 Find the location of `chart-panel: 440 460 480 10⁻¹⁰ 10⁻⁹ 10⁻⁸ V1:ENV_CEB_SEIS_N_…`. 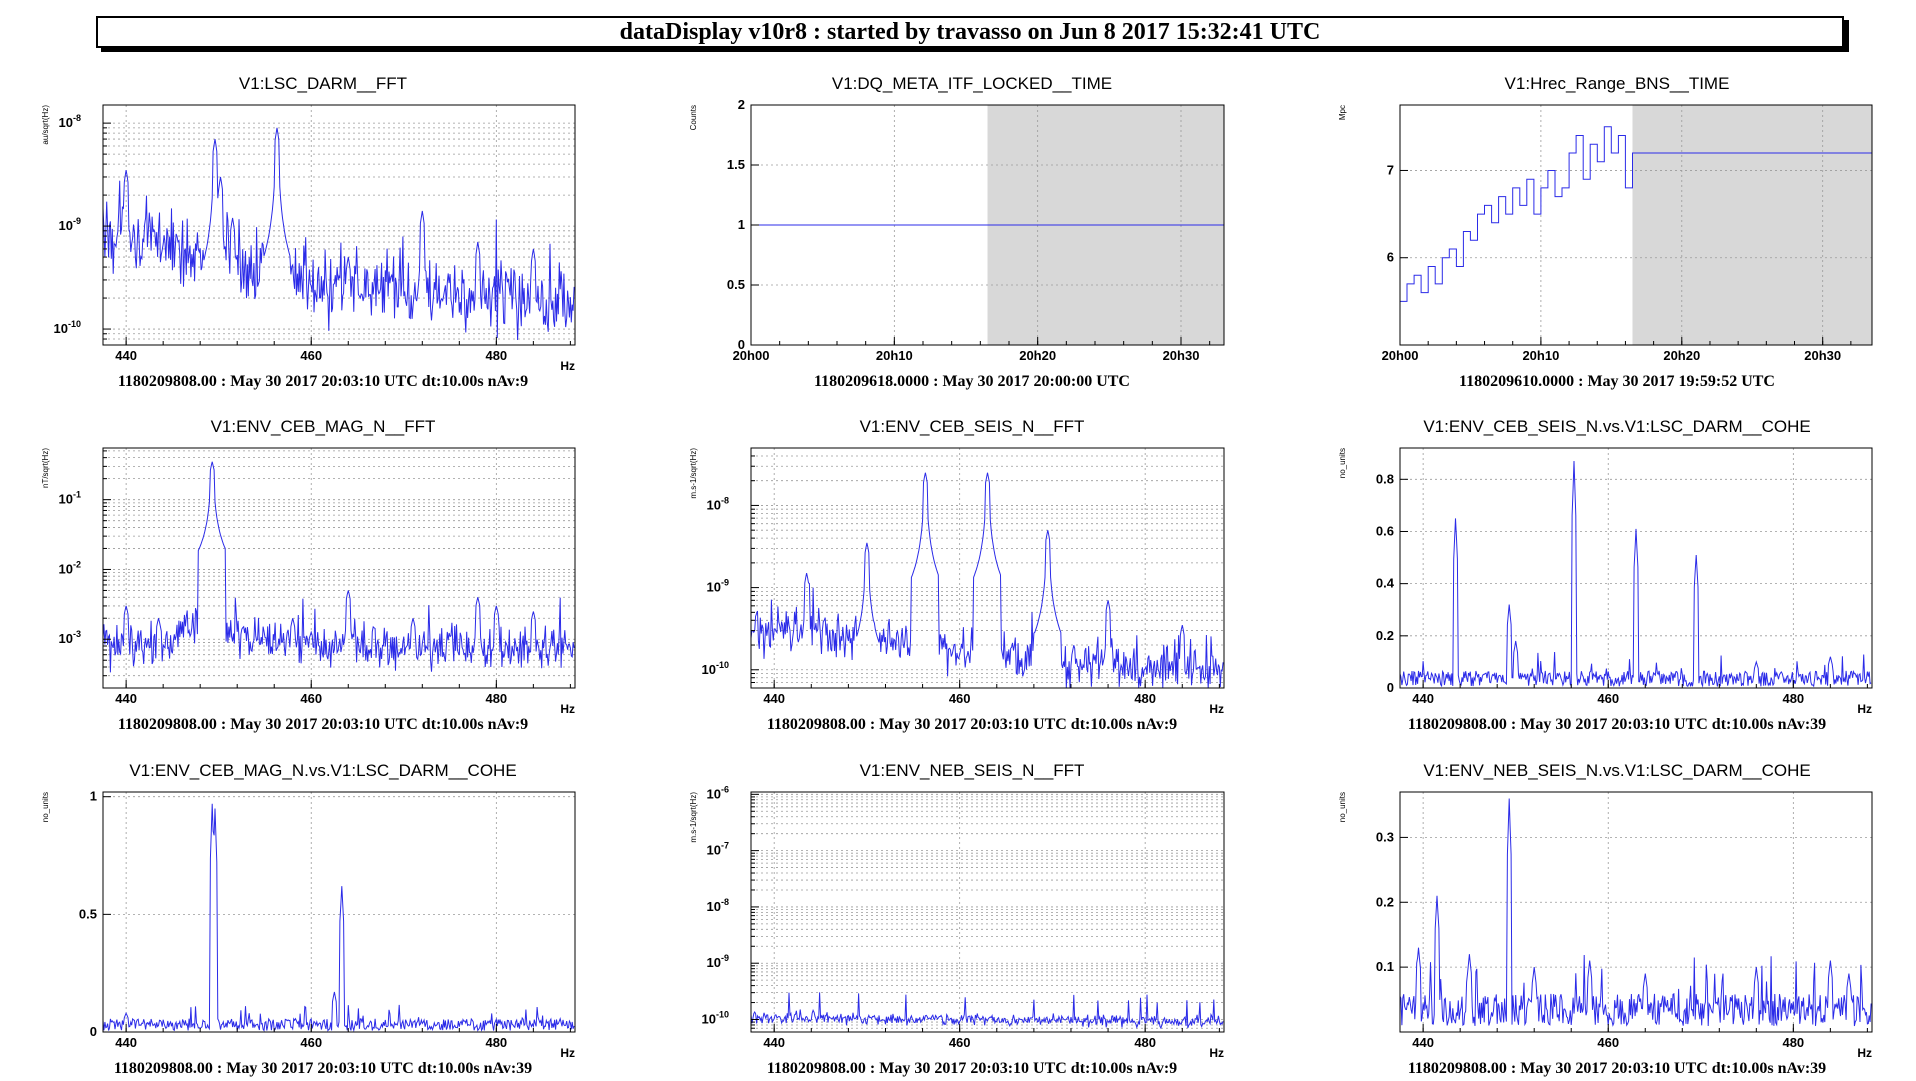

chart-panel: 440 460 480 10⁻¹⁰ 10⁻⁹ 10⁻⁸ V1:ENV_CEB_SEIS_N_… is located at coordinates (957, 575).